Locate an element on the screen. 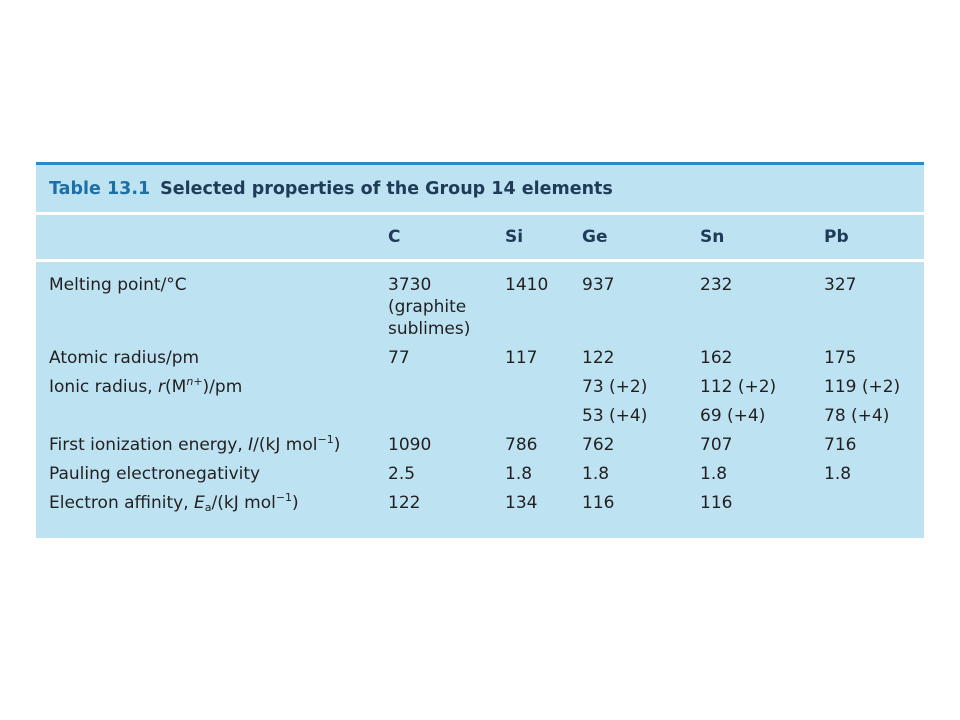 Image resolution: width=960 pixels, height=720 pixels. cell-ge: 762 is located at coordinates (598, 445).